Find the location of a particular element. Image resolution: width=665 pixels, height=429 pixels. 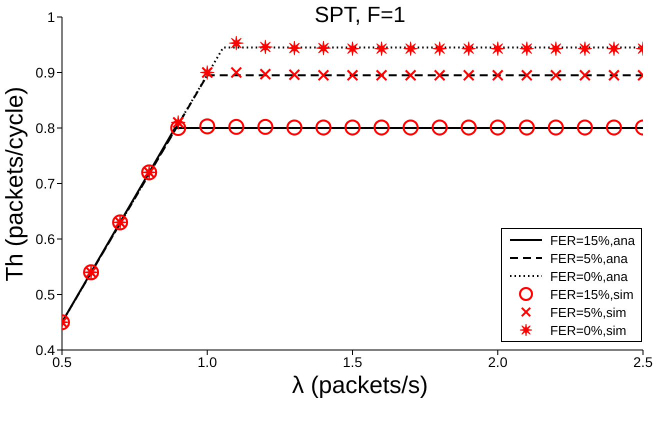

legend-label: FER=15%,ana is located at coordinates (592, 240).